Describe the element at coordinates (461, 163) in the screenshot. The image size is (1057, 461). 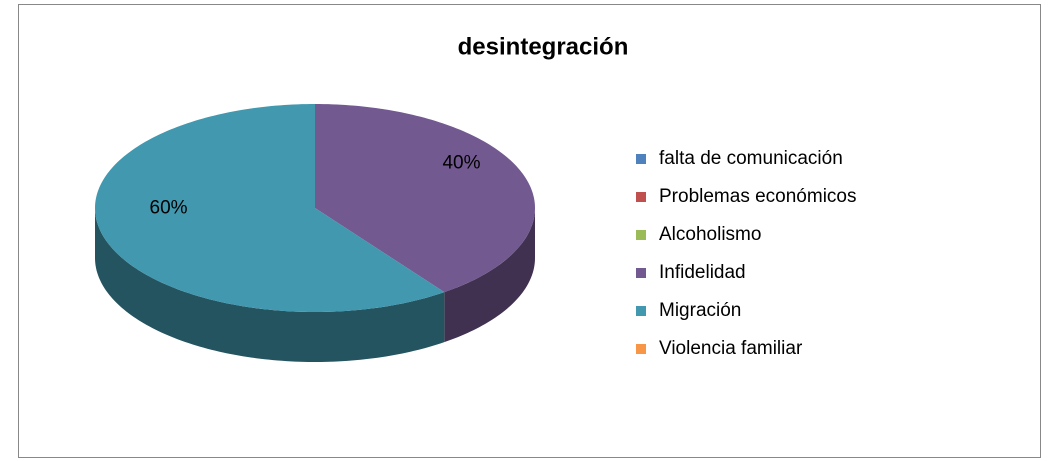
I see `data-label: 40%` at that location.